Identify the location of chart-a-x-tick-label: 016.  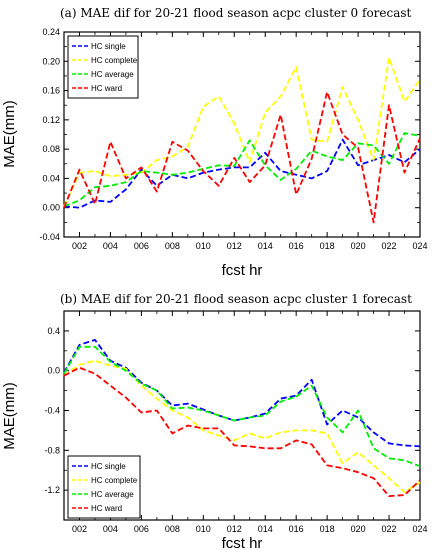
(296, 246).